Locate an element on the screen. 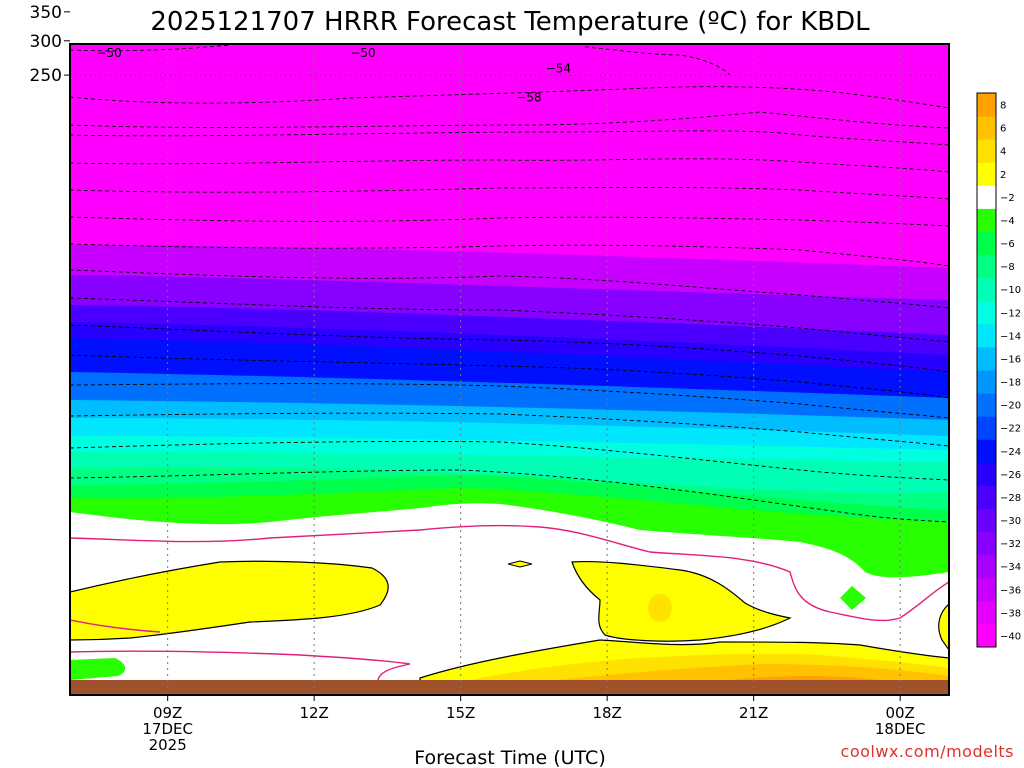  y-tick-label: 300 is located at coordinates (46, 42).